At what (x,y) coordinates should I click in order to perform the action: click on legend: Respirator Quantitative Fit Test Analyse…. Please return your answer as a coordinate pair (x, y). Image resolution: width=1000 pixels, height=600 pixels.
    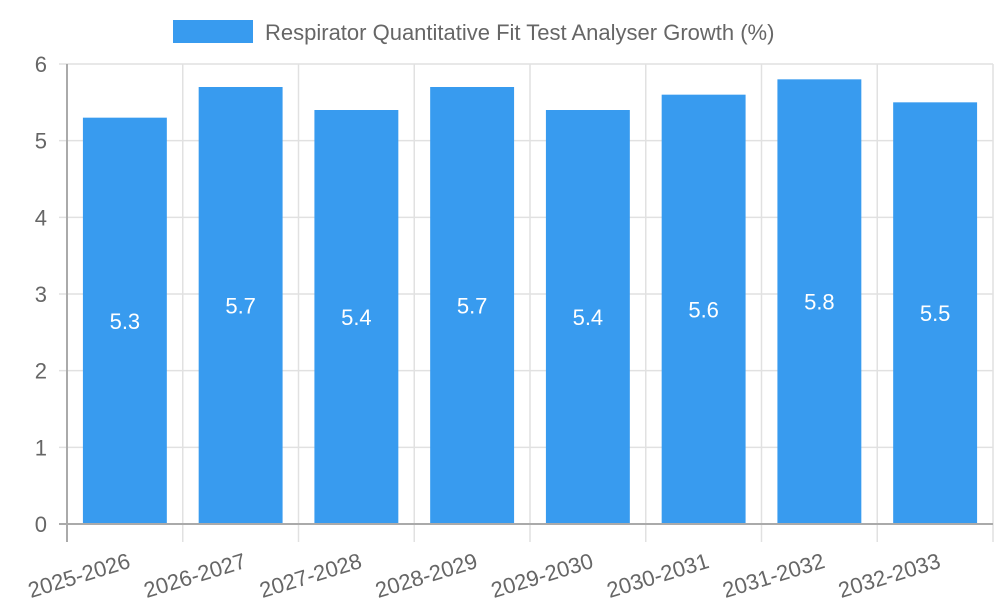
    Looking at the image, I should click on (473, 32).